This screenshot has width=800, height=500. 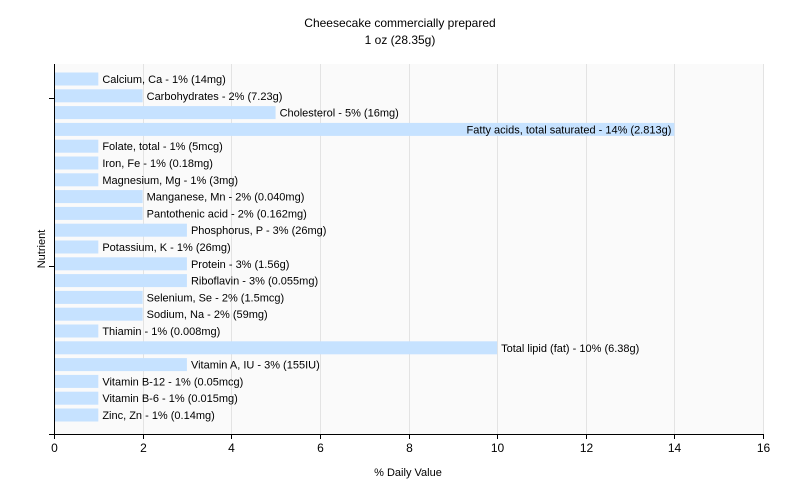 What do you see at coordinates (409, 448) in the screenshot?
I see `x-tick-label: 8` at bounding box center [409, 448].